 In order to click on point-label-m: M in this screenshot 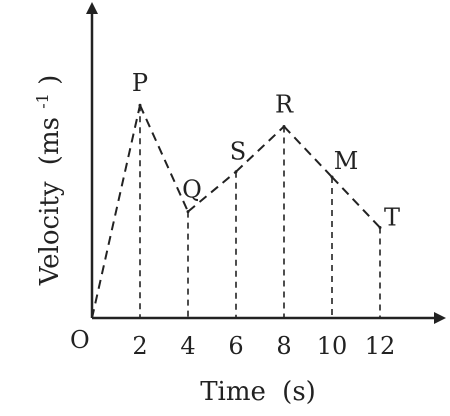, I will do `click(346, 161)`.